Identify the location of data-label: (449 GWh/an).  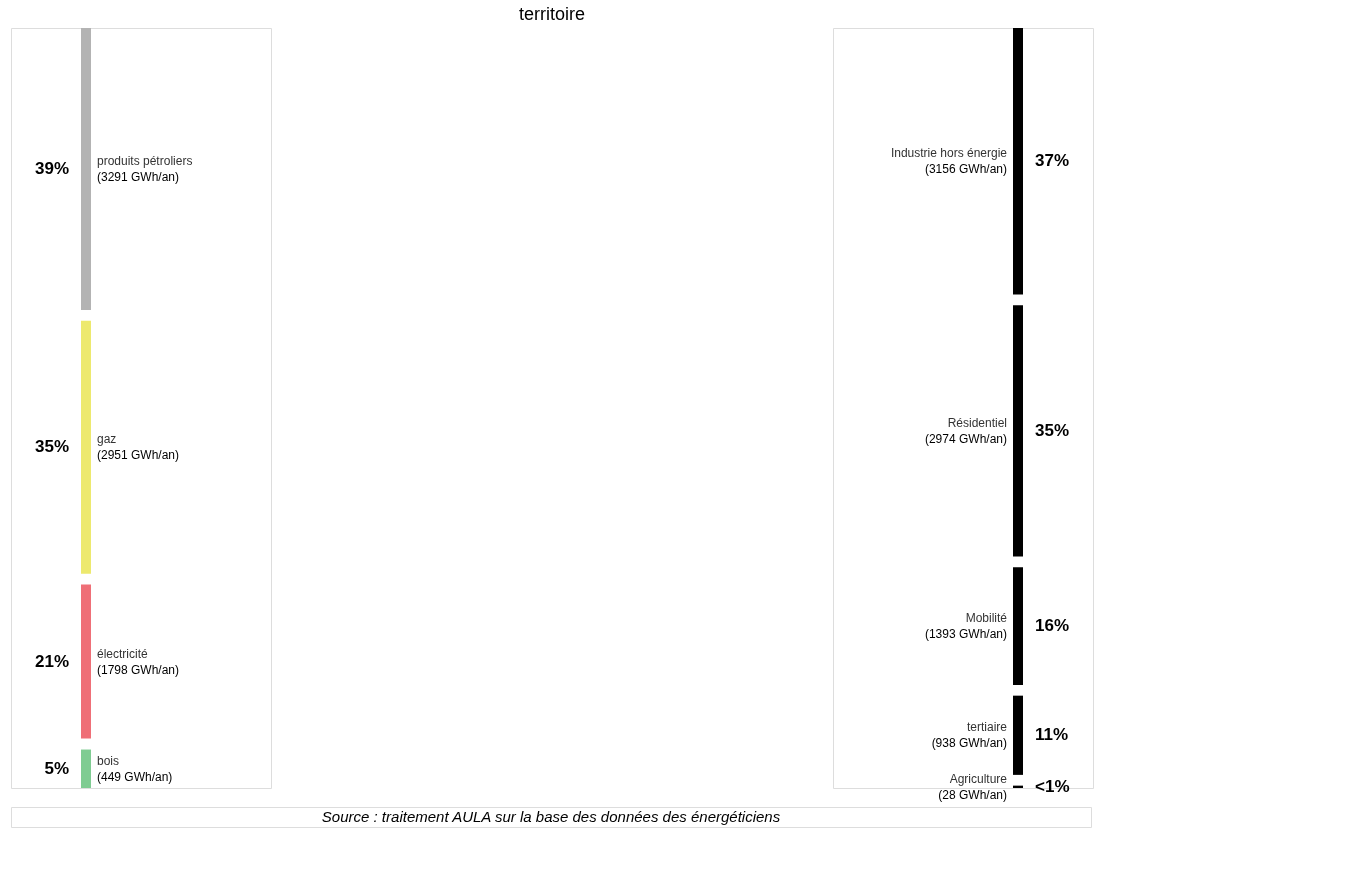
(135, 776).